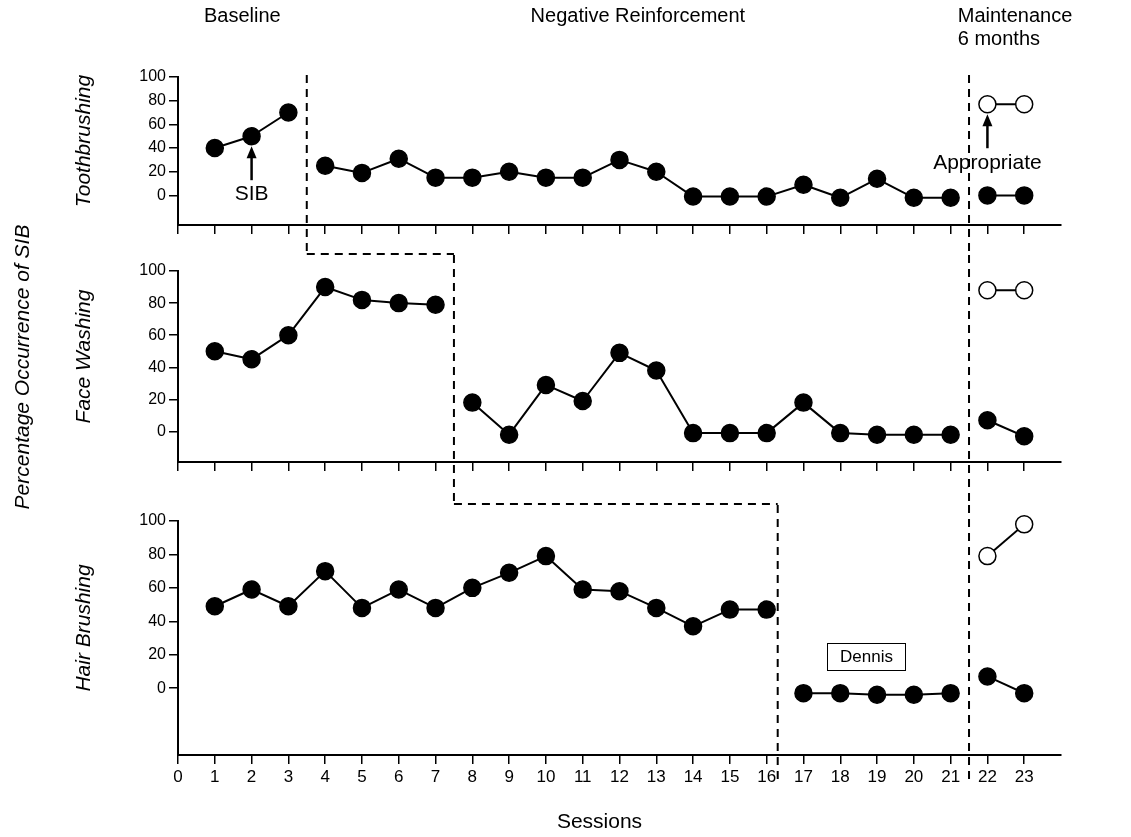 Image resolution: width=1131 pixels, height=837 pixels. I want to click on x-tick-label: 10, so click(546, 776).